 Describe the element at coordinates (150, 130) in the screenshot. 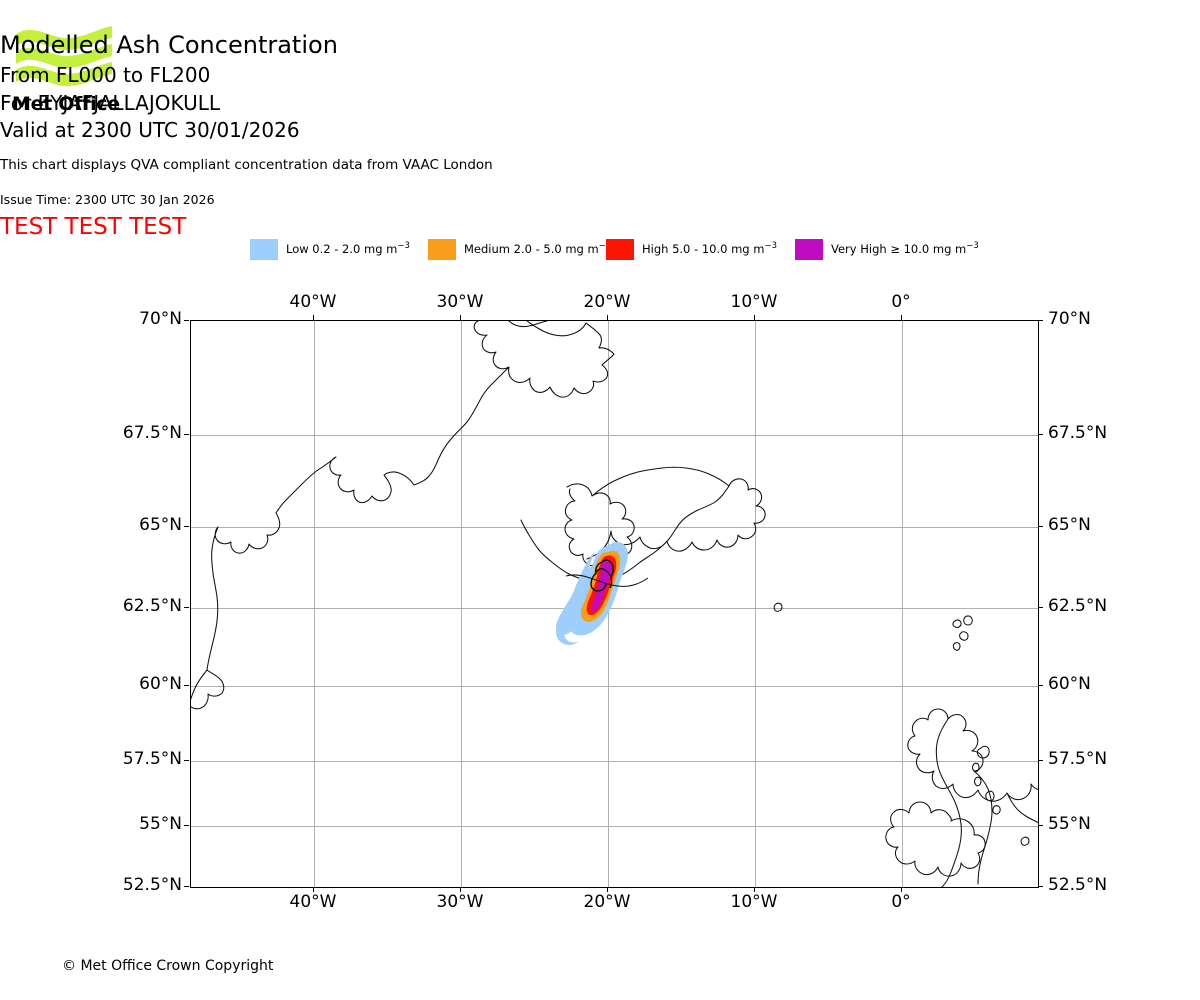

I see `valid-time-subtitle: Valid at 2300 UTC 30/01/2026` at that location.